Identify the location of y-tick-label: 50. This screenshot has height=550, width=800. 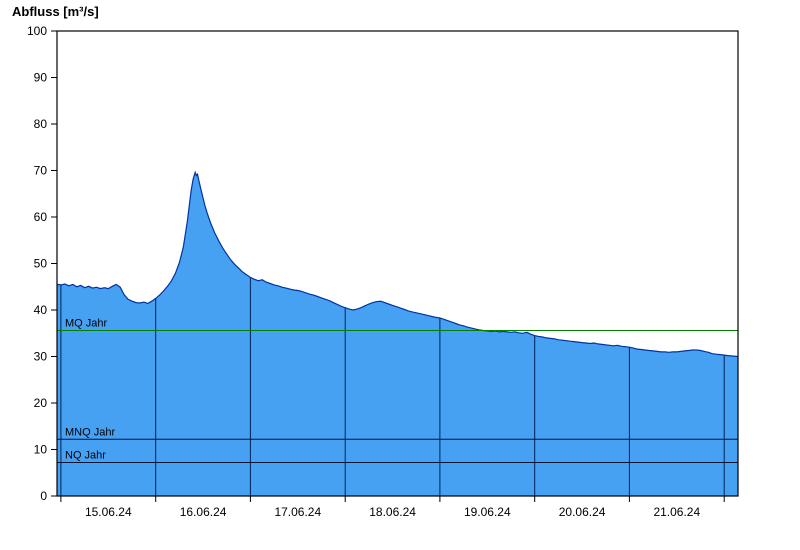
(41, 264).